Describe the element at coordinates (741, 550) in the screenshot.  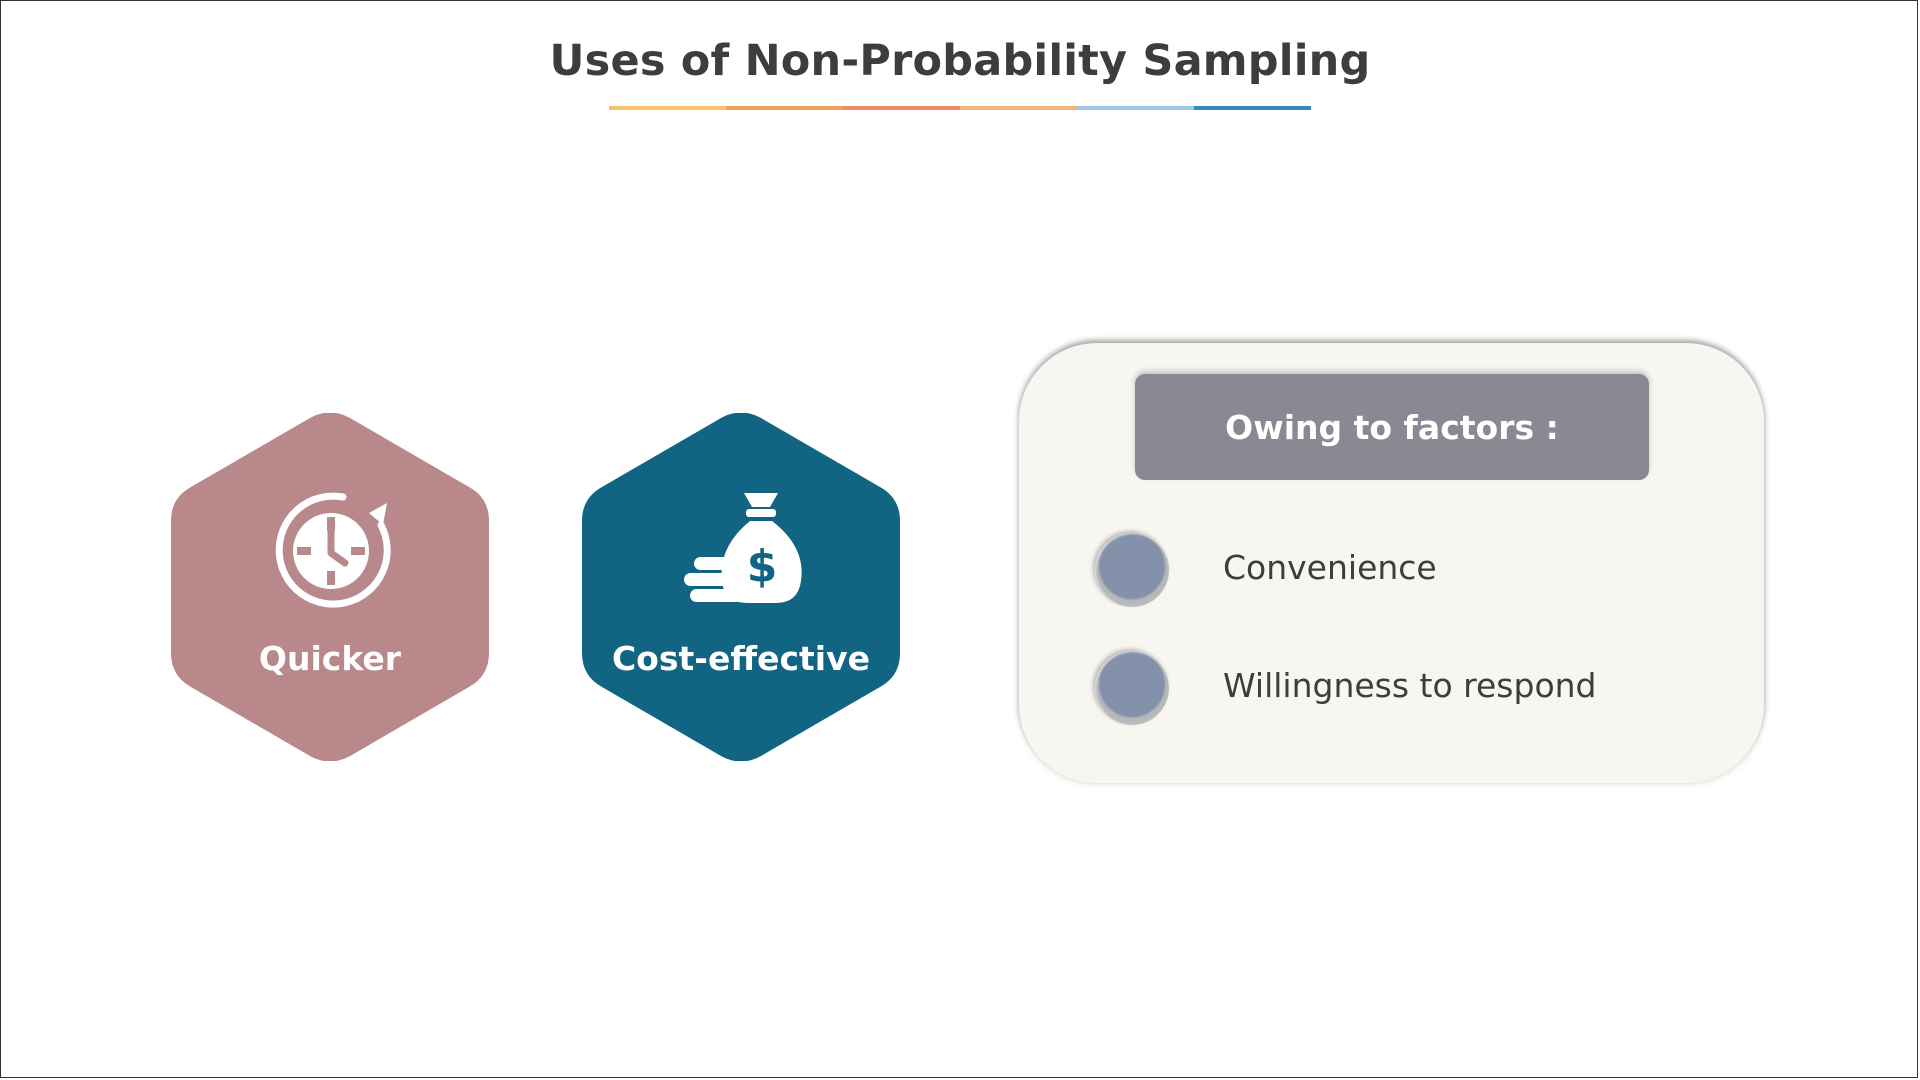
I see `money-bag-icon: $` at that location.